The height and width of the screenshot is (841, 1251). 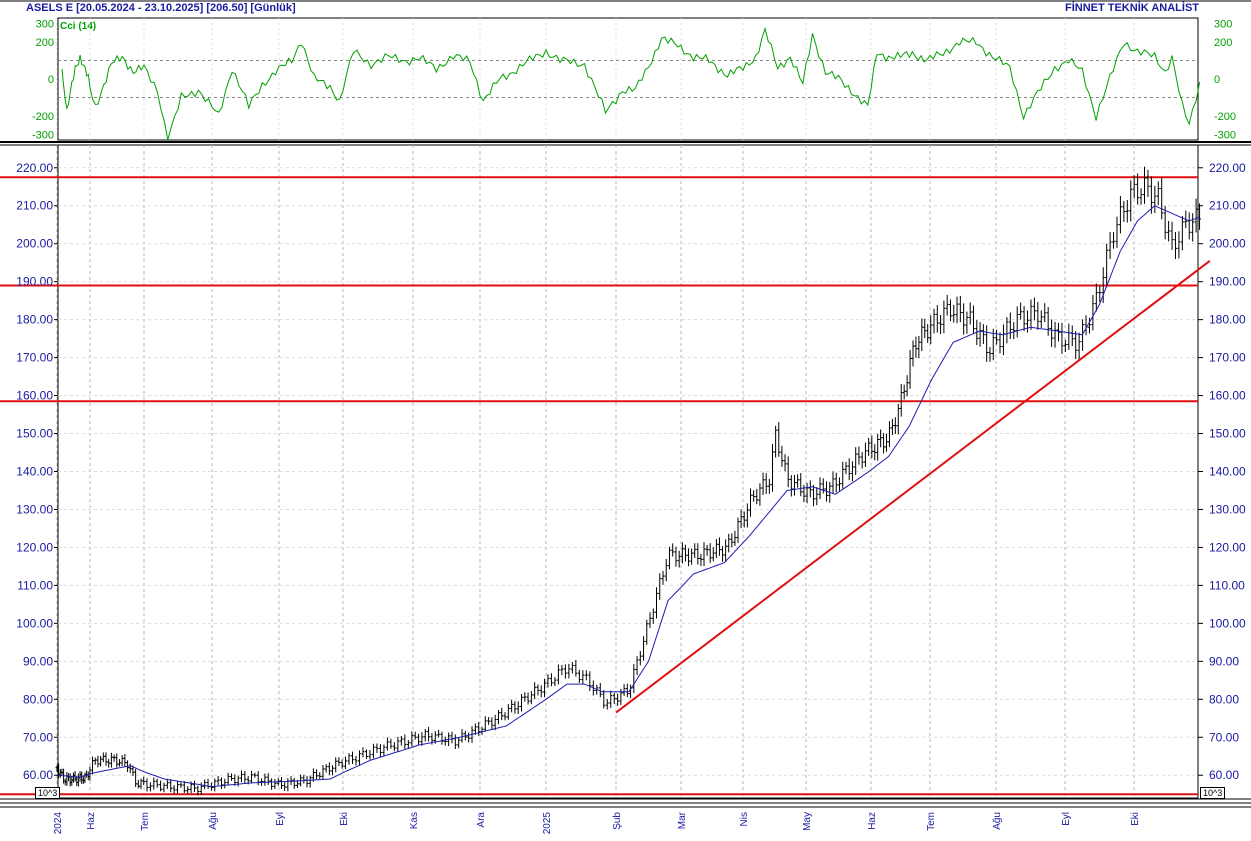 I want to click on y-tick-label-left: 130.00, so click(x=34, y=509).